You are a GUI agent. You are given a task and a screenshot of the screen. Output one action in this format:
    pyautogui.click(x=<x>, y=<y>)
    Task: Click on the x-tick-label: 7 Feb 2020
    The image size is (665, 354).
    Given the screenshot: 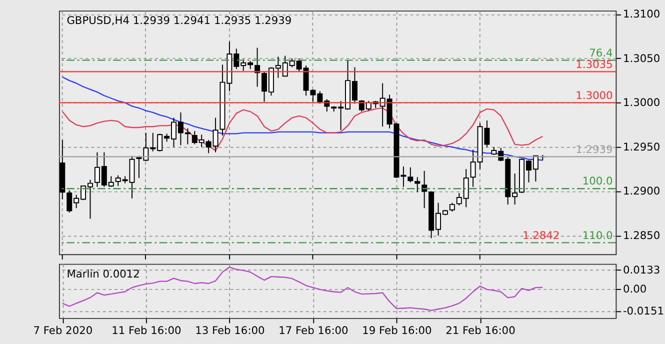 What is the action you would take?
    pyautogui.click(x=63, y=330)
    